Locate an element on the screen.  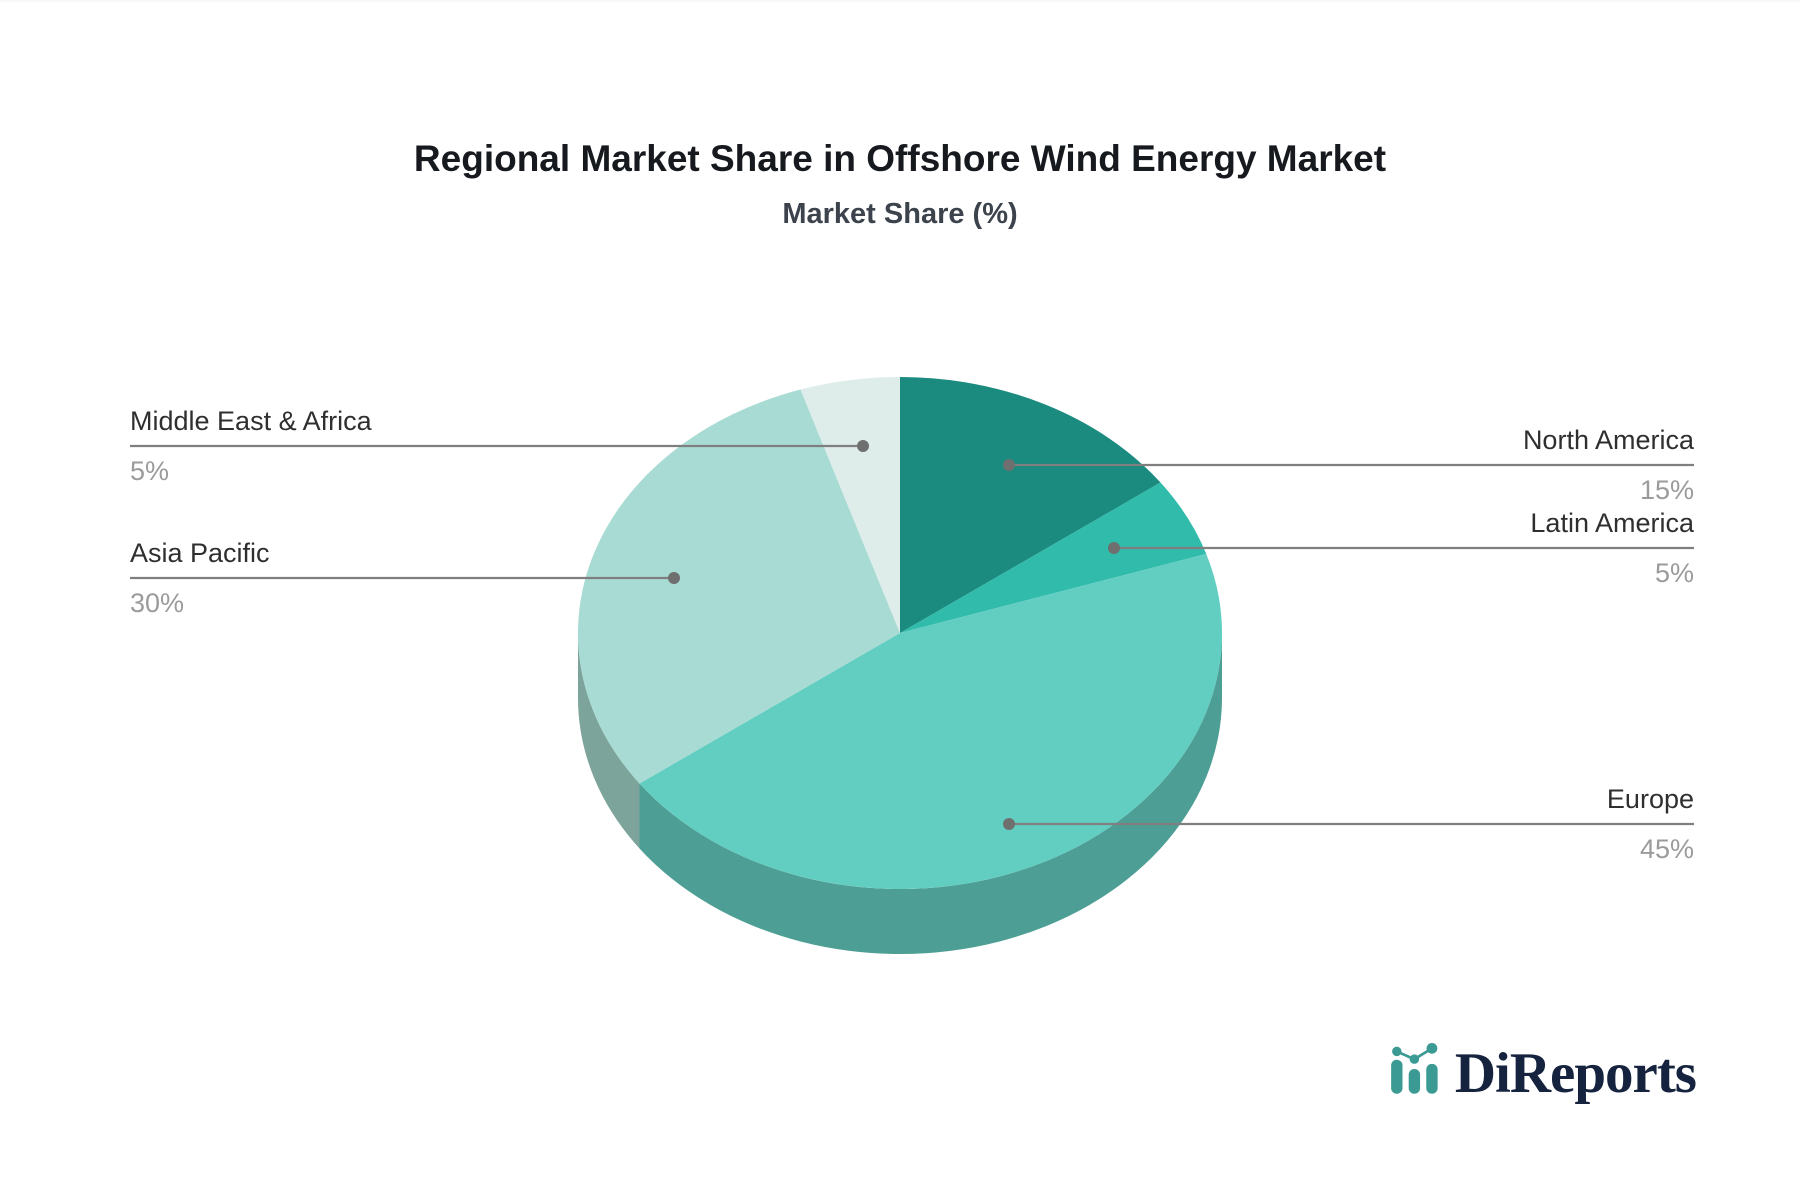
brand-name: DiReports is located at coordinates (1575, 1073).